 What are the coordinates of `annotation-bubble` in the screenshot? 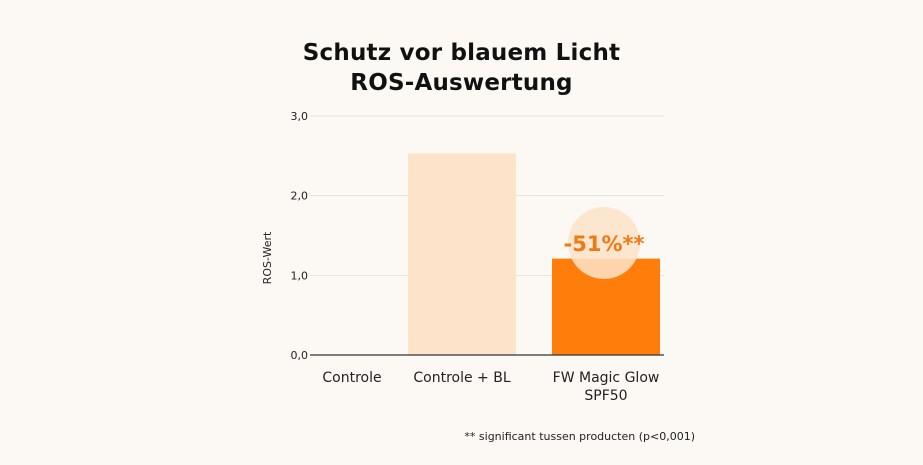 It's located at (604, 243).